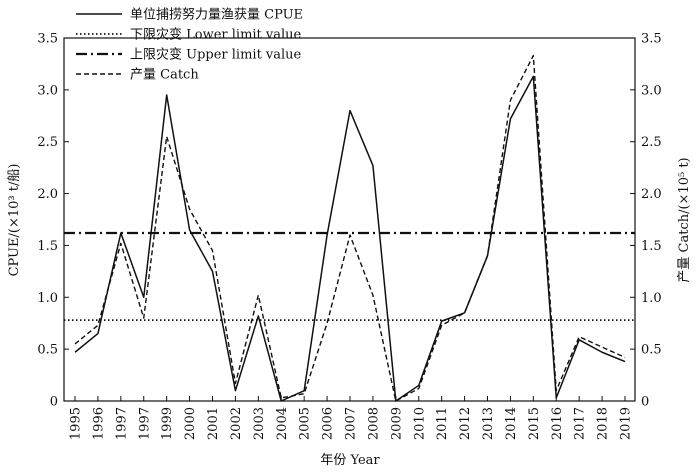  Describe the element at coordinates (216, 15) in the screenshot. I see `legend-label-0: 单位捕捞努力量渔获量 CPUE` at that location.